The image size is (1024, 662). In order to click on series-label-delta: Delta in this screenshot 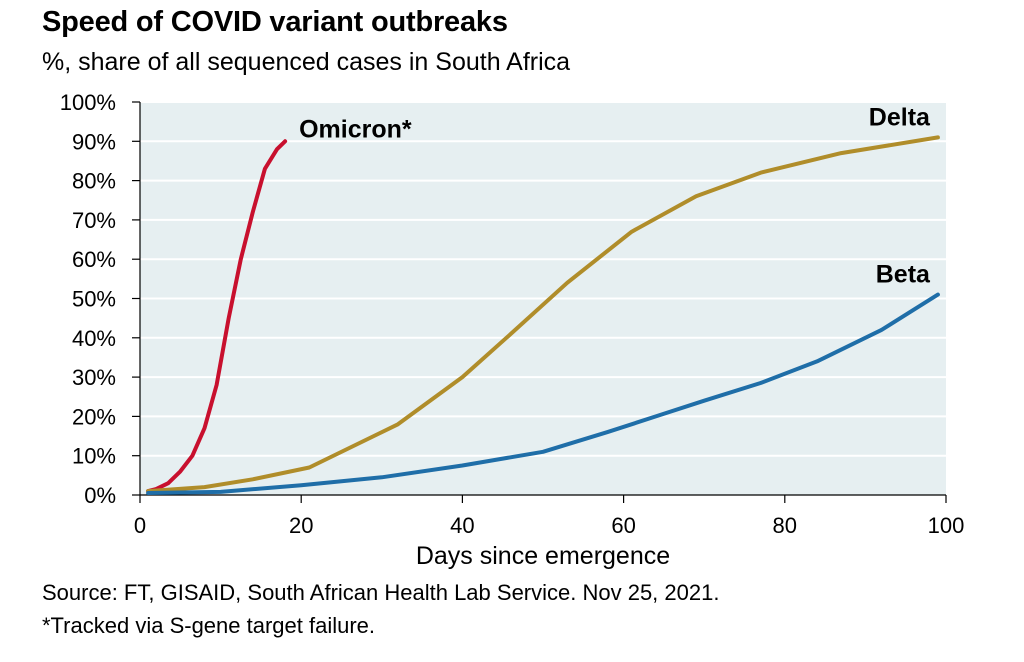, I will do `click(900, 117)`.